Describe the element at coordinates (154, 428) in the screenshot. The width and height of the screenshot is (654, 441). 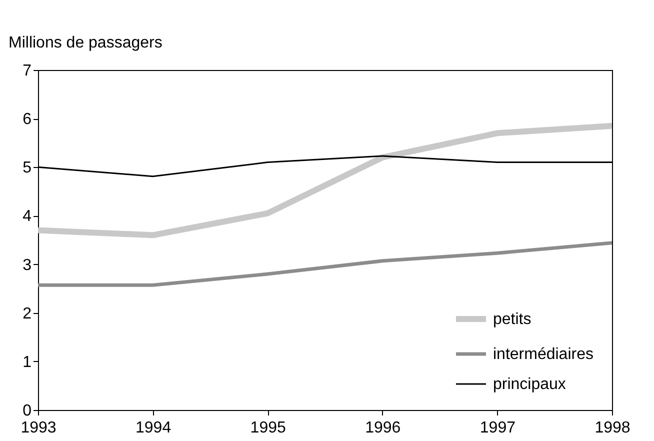
I see `x-tick-label: 1994` at that location.